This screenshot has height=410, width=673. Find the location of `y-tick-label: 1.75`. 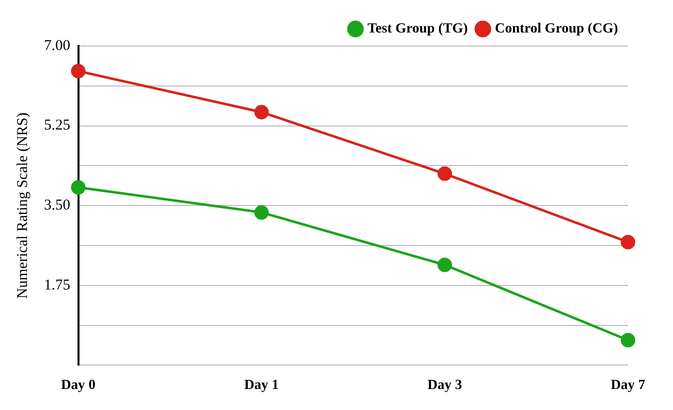

y-tick-label: 1.75 is located at coordinates (57, 285).